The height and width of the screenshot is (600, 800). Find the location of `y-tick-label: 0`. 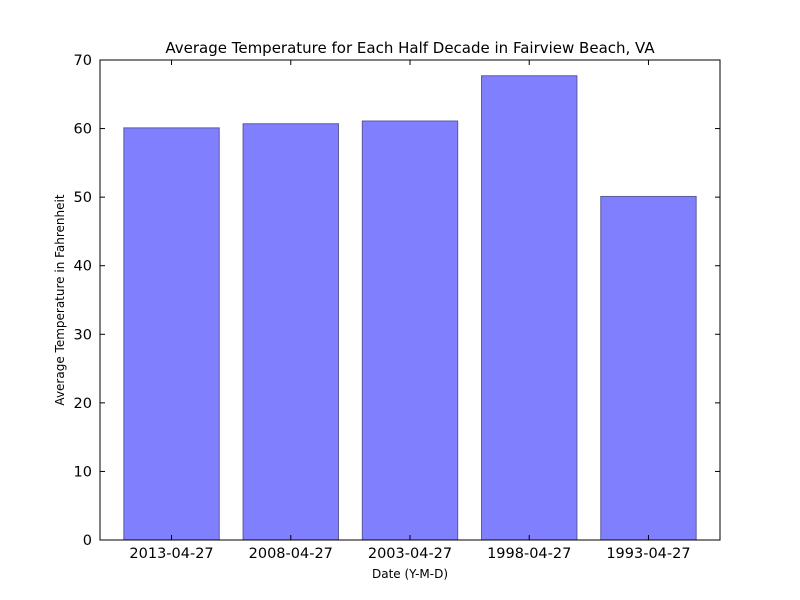

y-tick-label: 0 is located at coordinates (87, 541).